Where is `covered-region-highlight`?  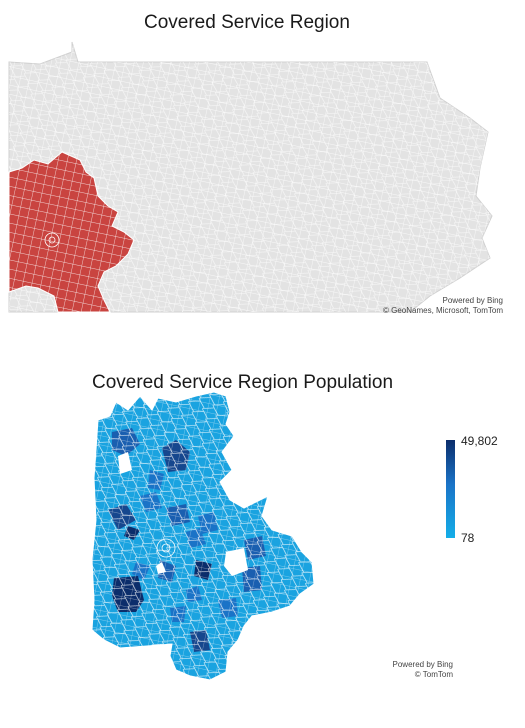
covered-region-highlight is located at coordinates (71, 232).